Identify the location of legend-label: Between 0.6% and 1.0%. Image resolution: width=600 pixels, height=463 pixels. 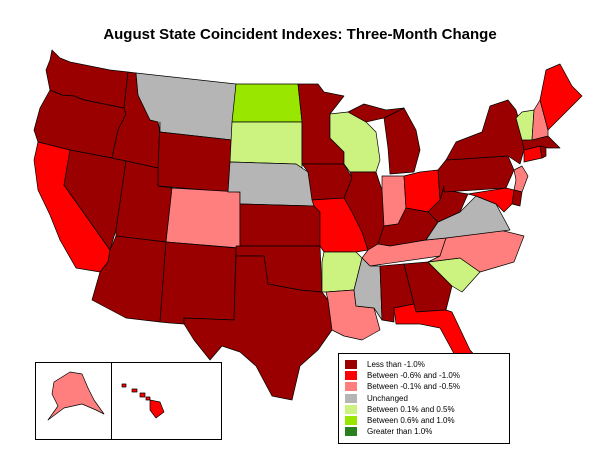
(411, 421).